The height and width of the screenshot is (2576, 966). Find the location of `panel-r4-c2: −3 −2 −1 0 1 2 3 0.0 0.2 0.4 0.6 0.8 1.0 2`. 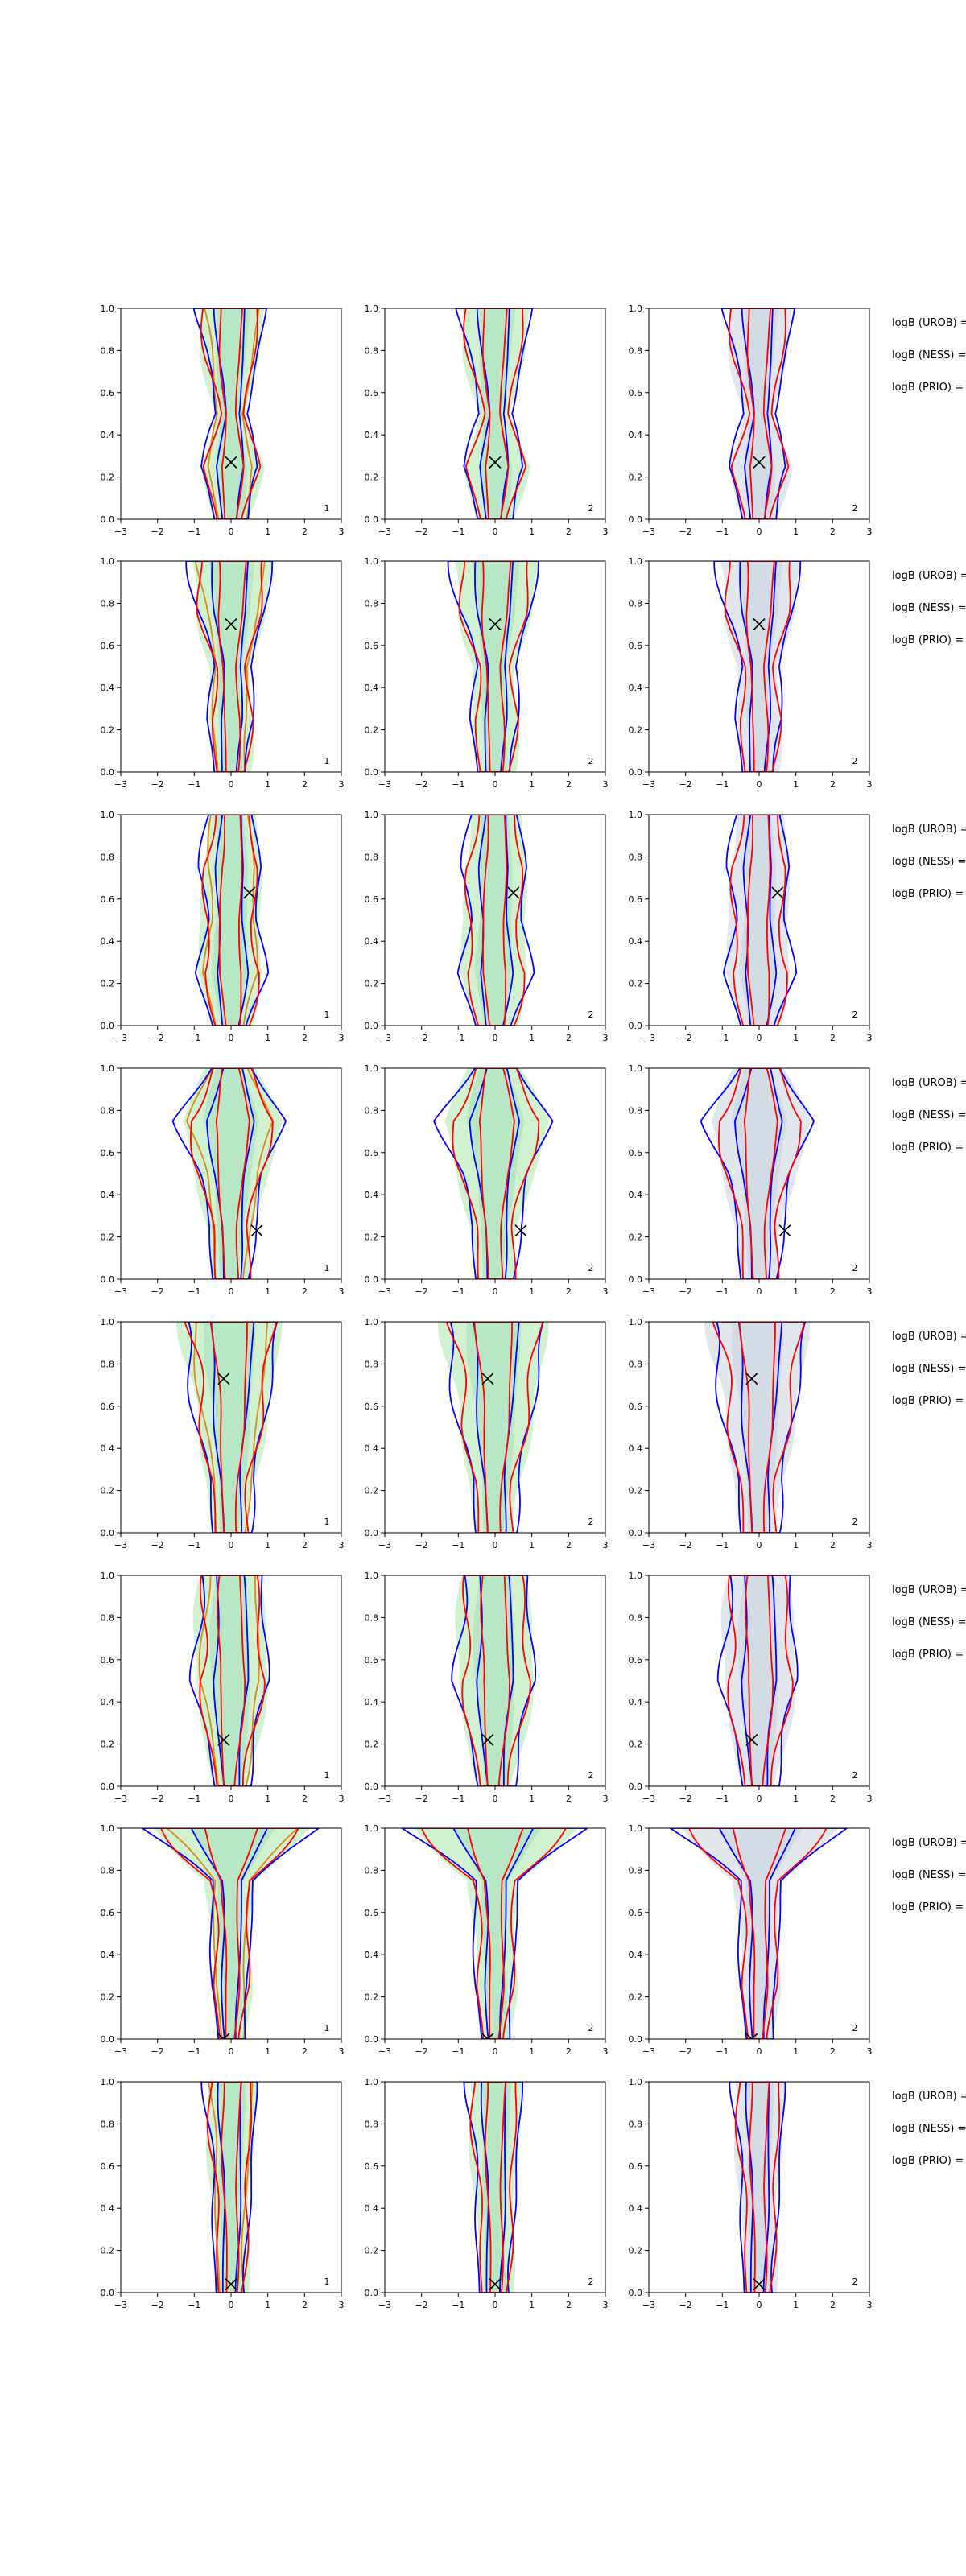

panel-r4-c2: −3 −2 −1 0 1 2 3 0.0 0.2 0.4 0.6 0.8 1.0 2 is located at coordinates (487, 1180).